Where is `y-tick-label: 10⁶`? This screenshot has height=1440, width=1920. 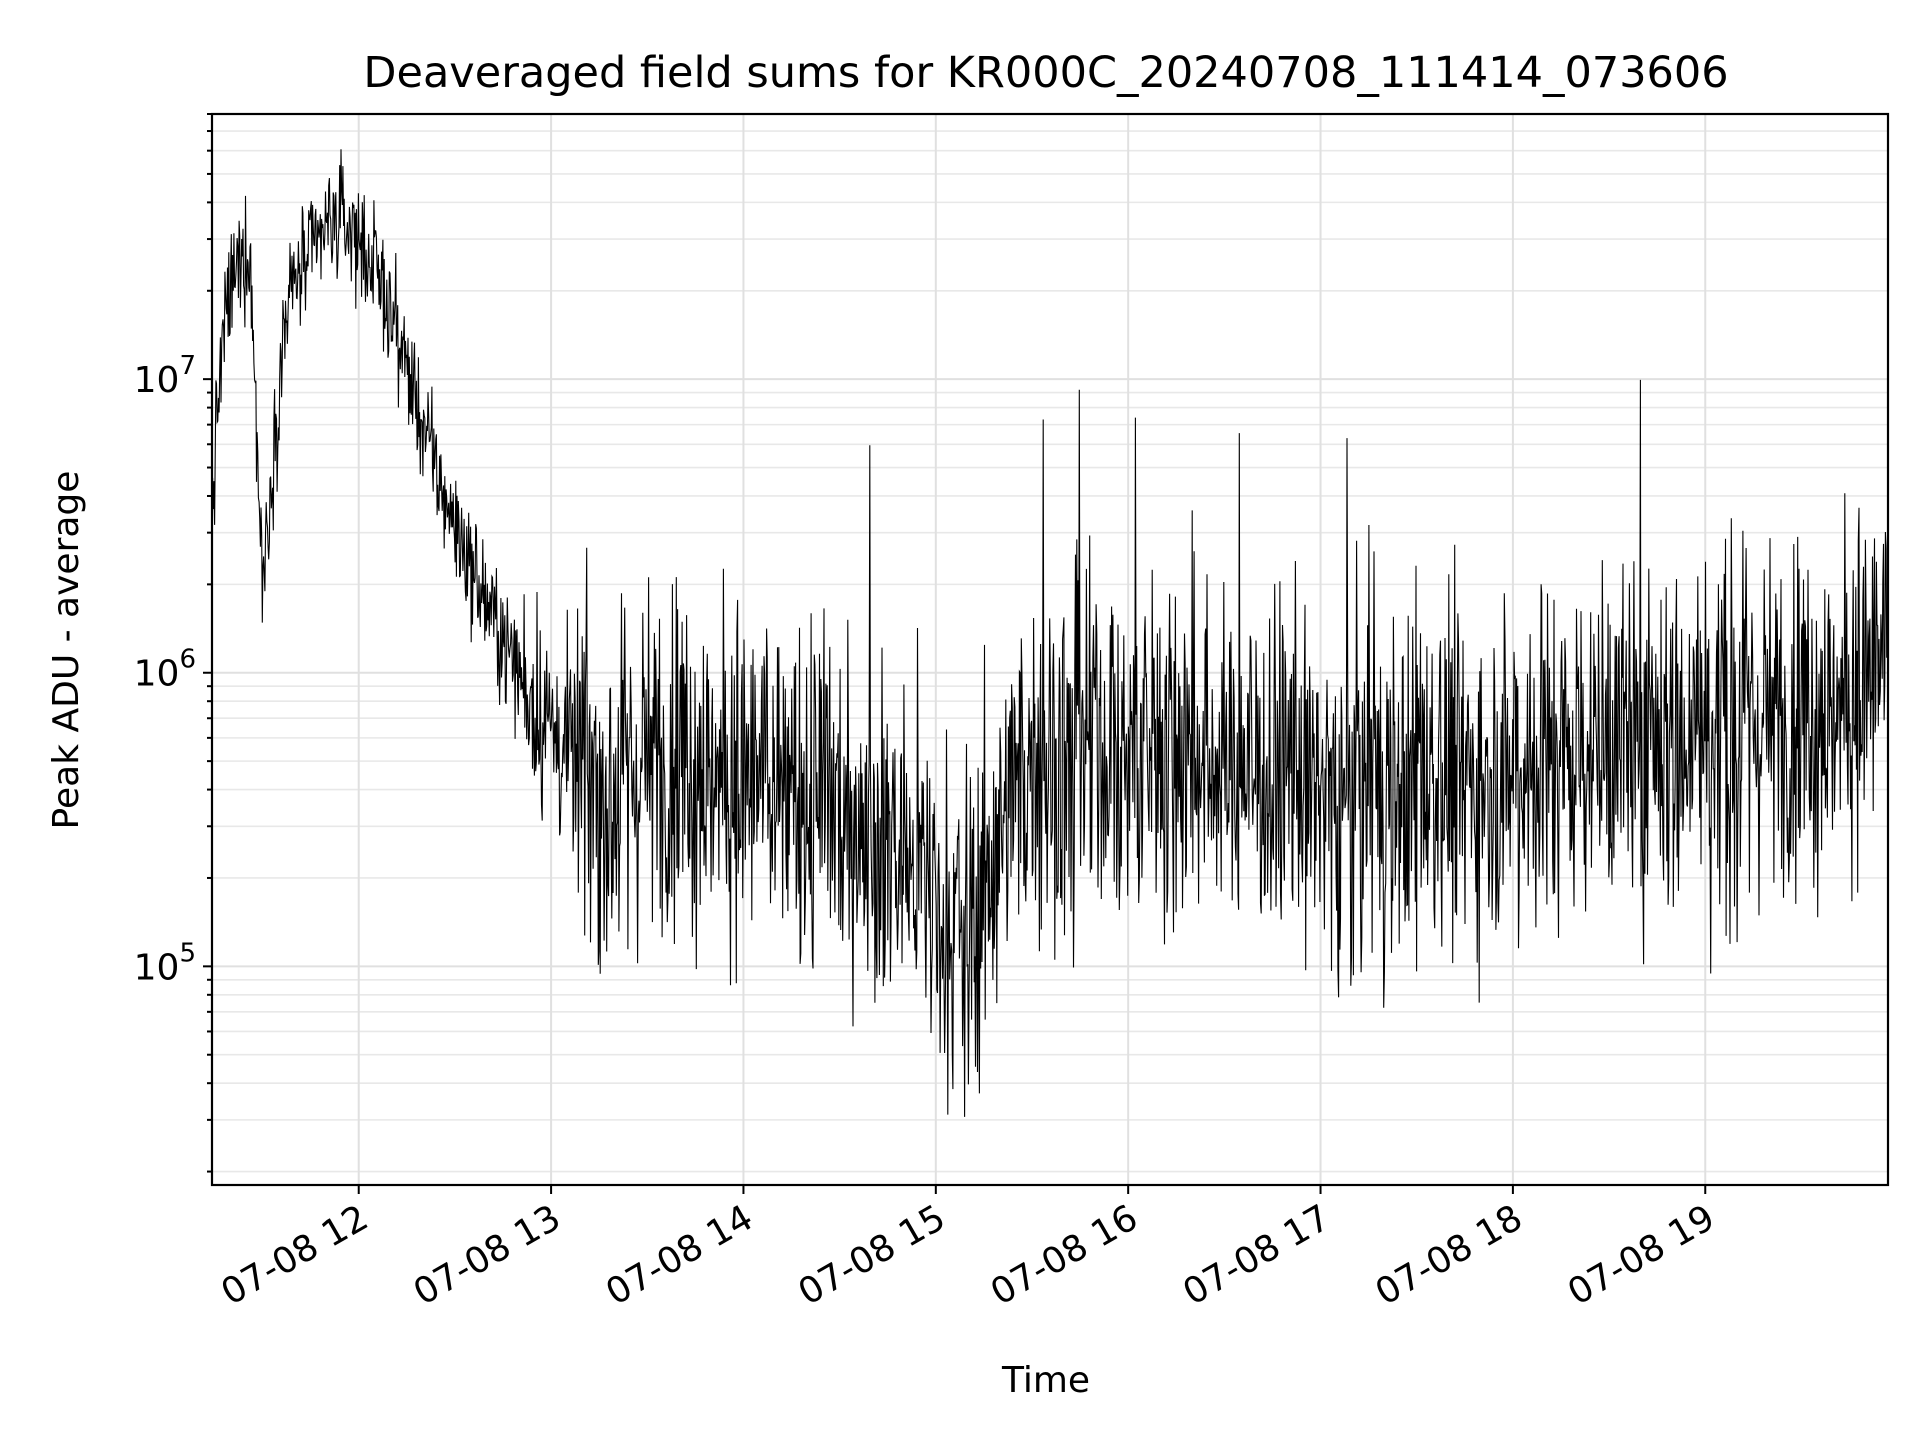 y-tick-label: 10⁶ is located at coordinates (165, 670).